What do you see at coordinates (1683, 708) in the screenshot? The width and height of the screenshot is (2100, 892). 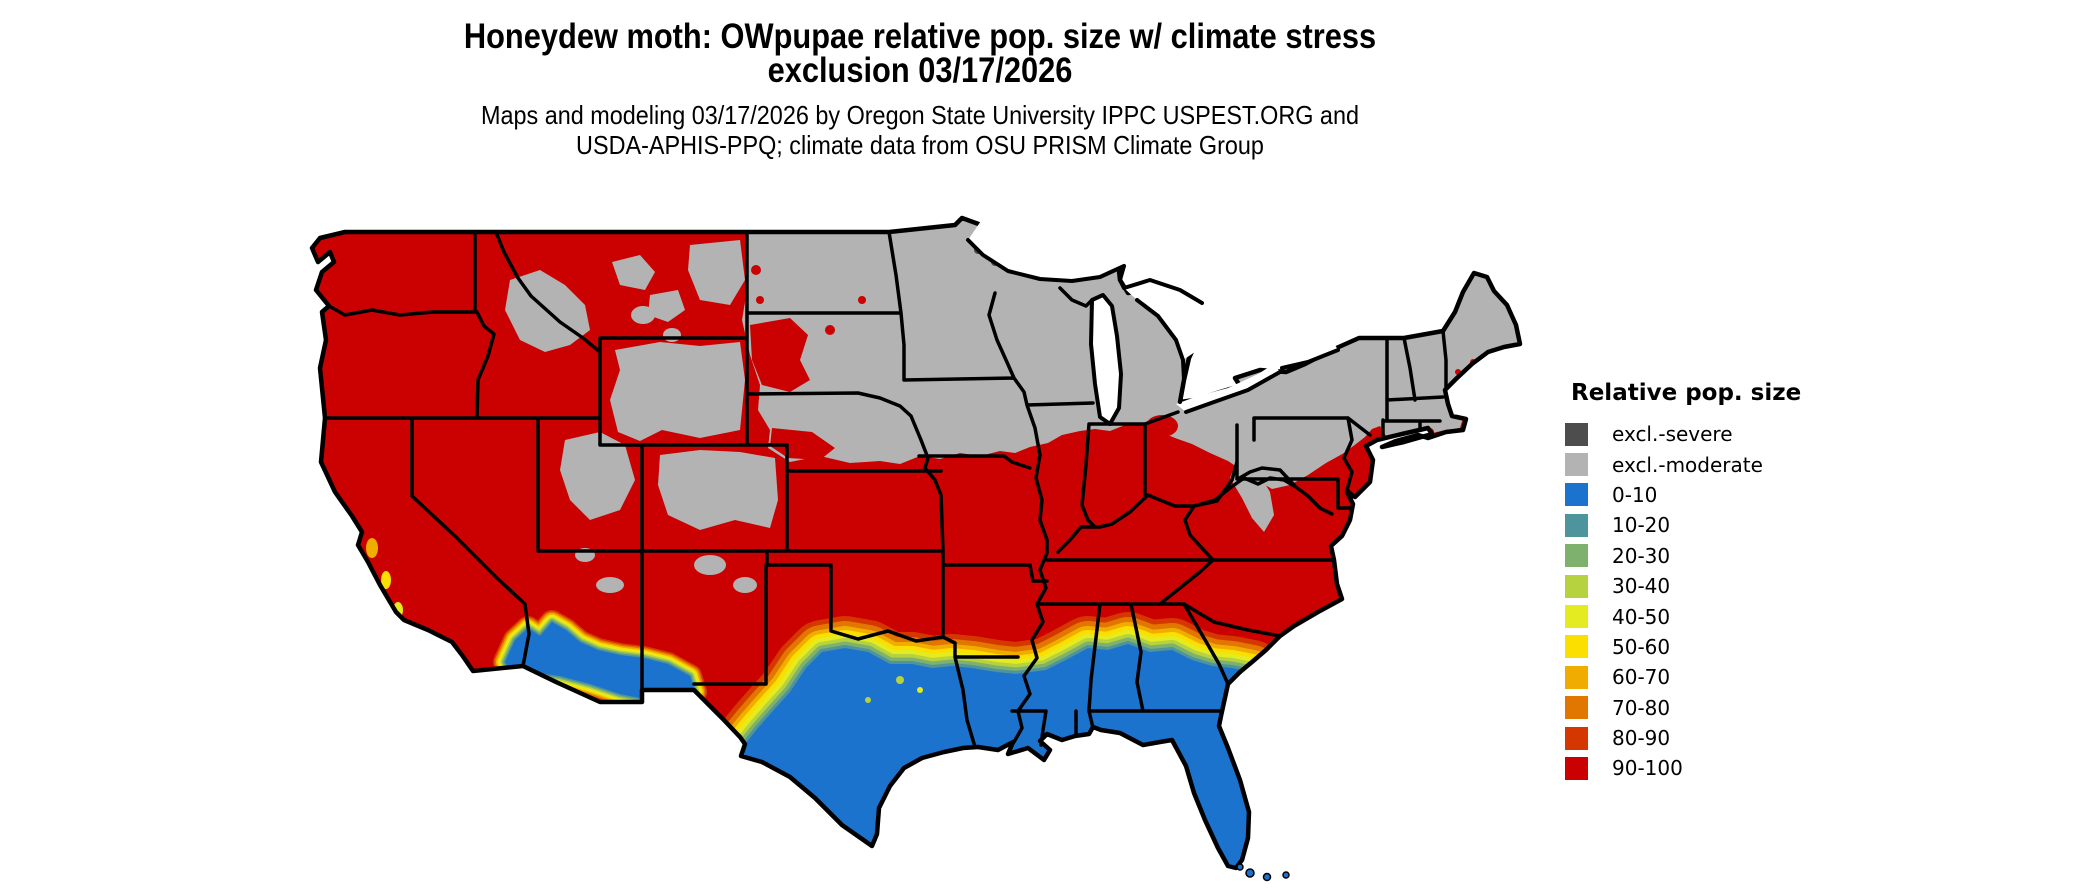 I see `legend-row: 70-80` at bounding box center [1683, 708].